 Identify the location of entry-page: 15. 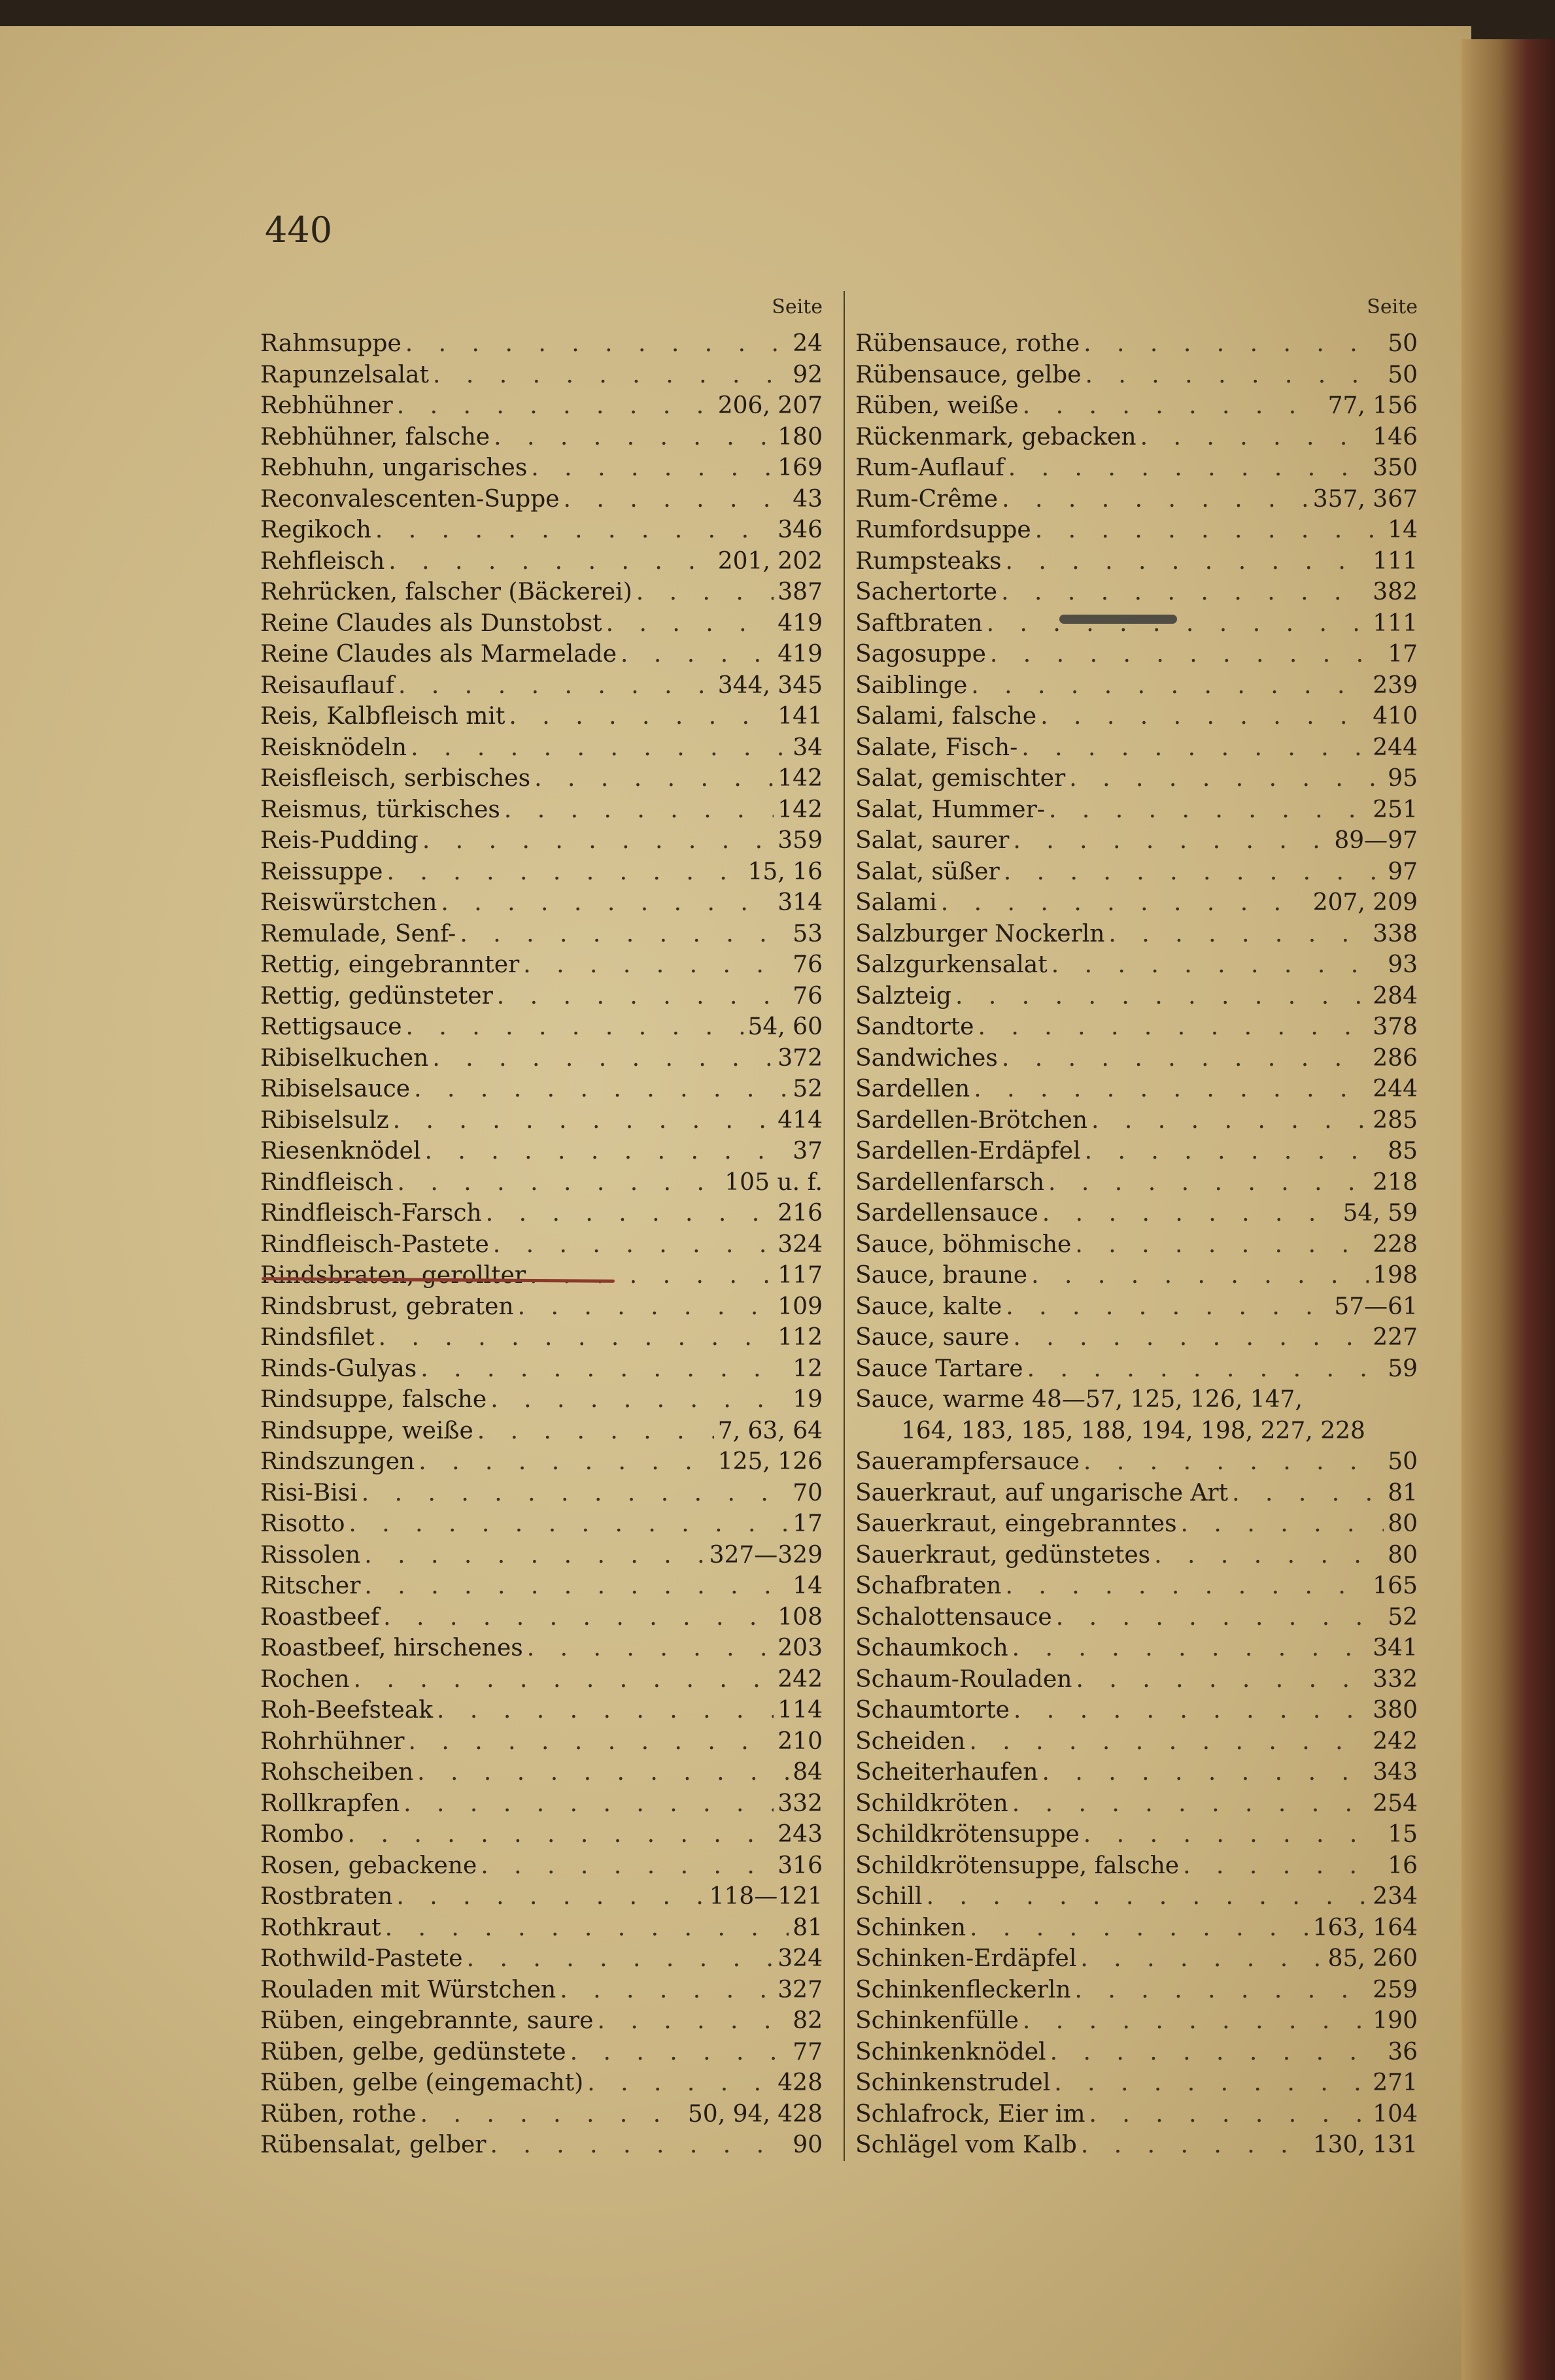
(1403, 1834).